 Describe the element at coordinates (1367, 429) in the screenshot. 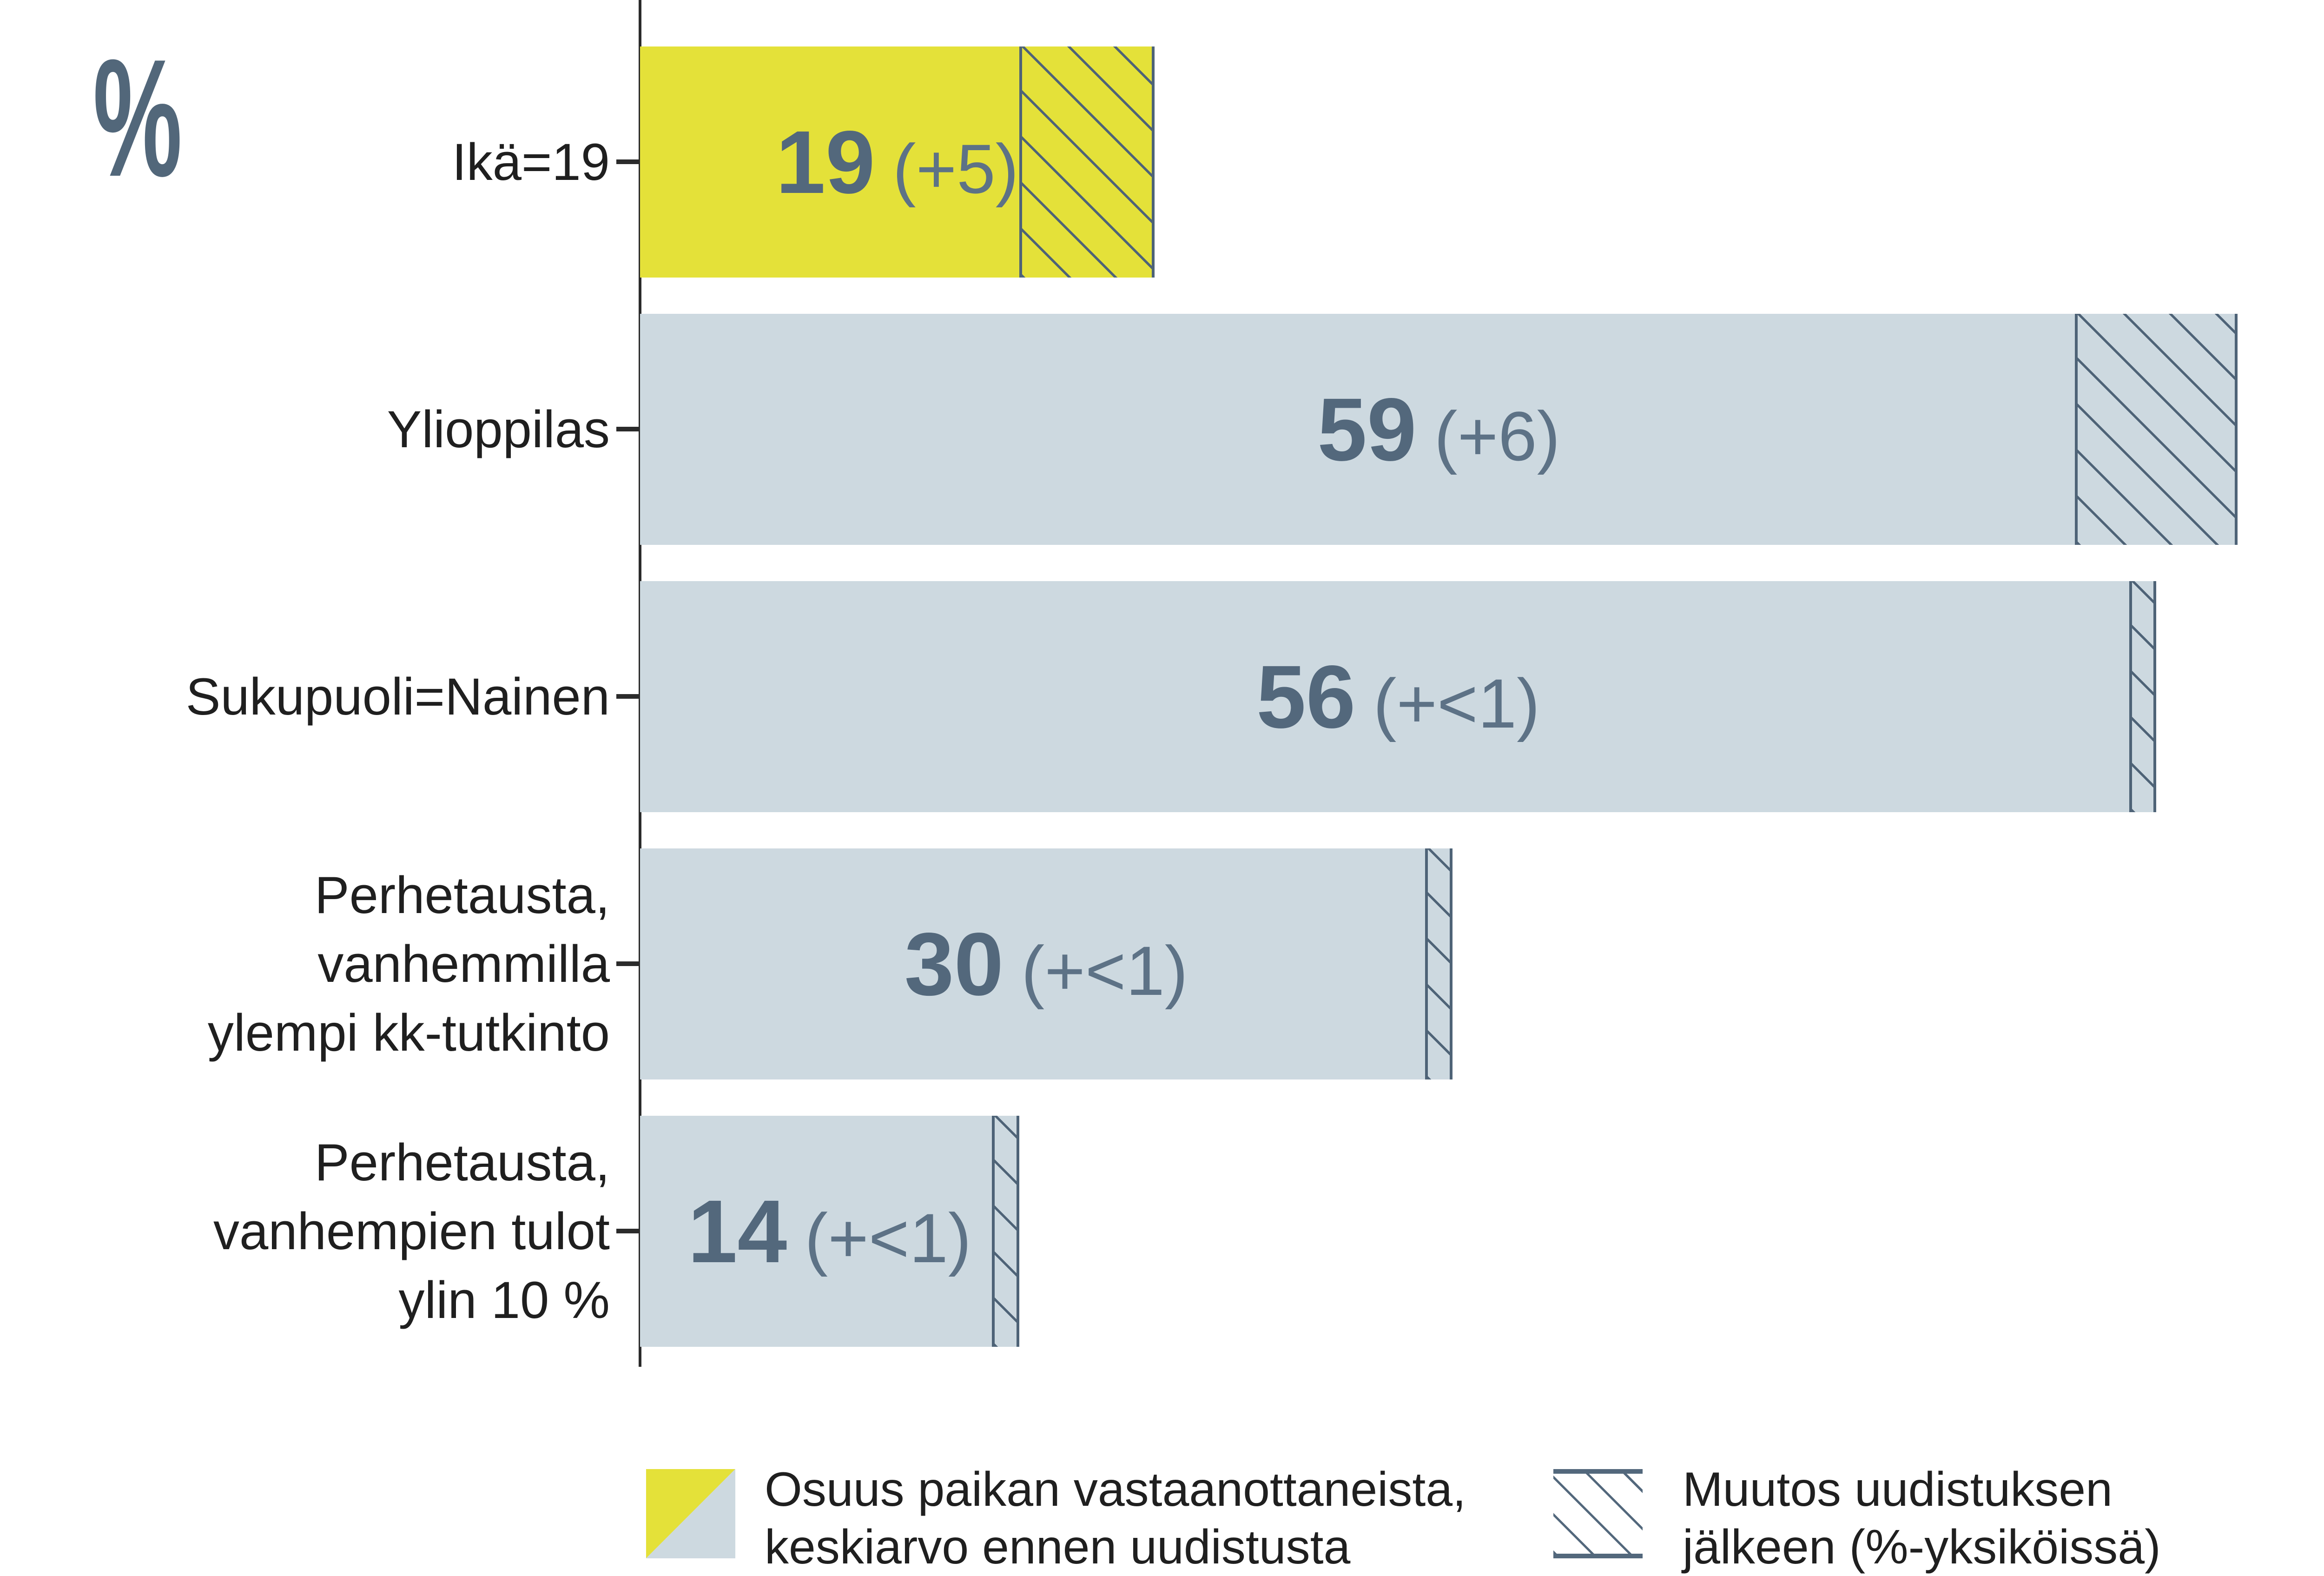

I see `bar-value-number: 59` at that location.